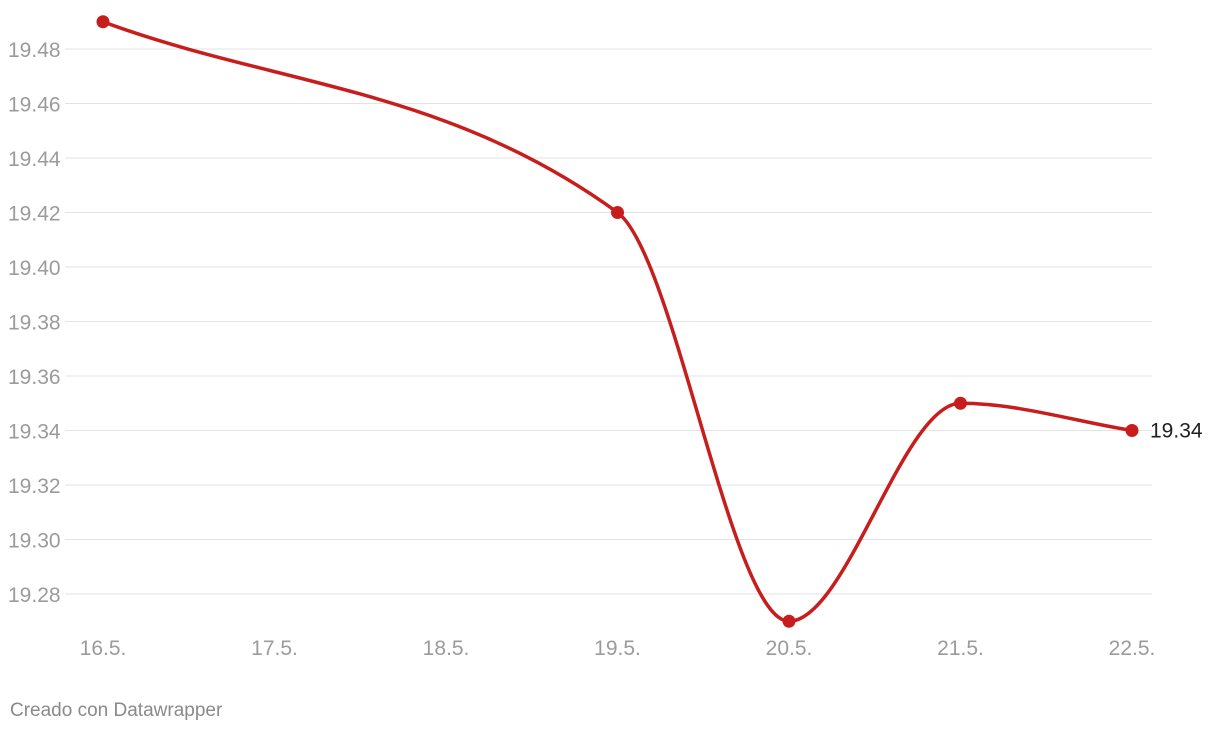 The width and height of the screenshot is (1220, 743). I want to click on x-tick-label: 19.5., so click(617, 648).